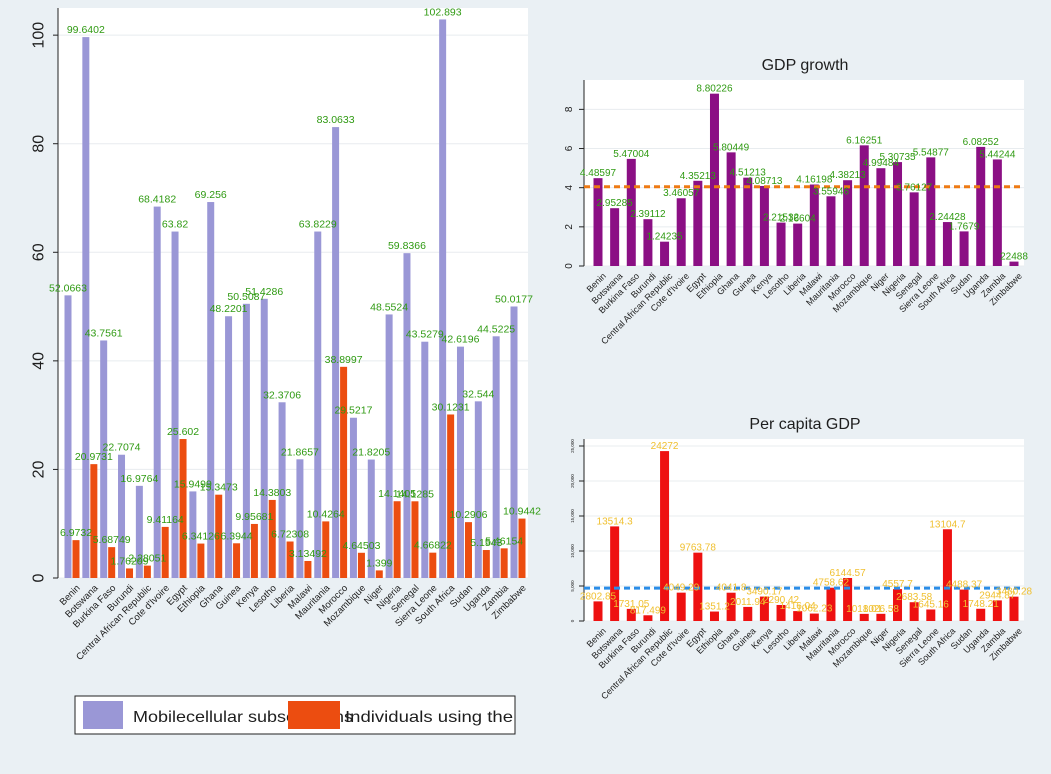 The width and height of the screenshot is (1051, 774). What do you see at coordinates (39, 144) in the screenshot?
I see `y-tick-label: 80` at bounding box center [39, 144].